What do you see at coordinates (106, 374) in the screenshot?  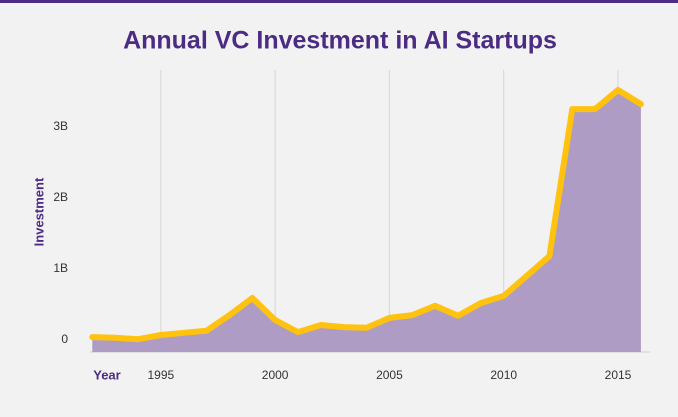 I see `x-axis-label: Year` at bounding box center [106, 374].